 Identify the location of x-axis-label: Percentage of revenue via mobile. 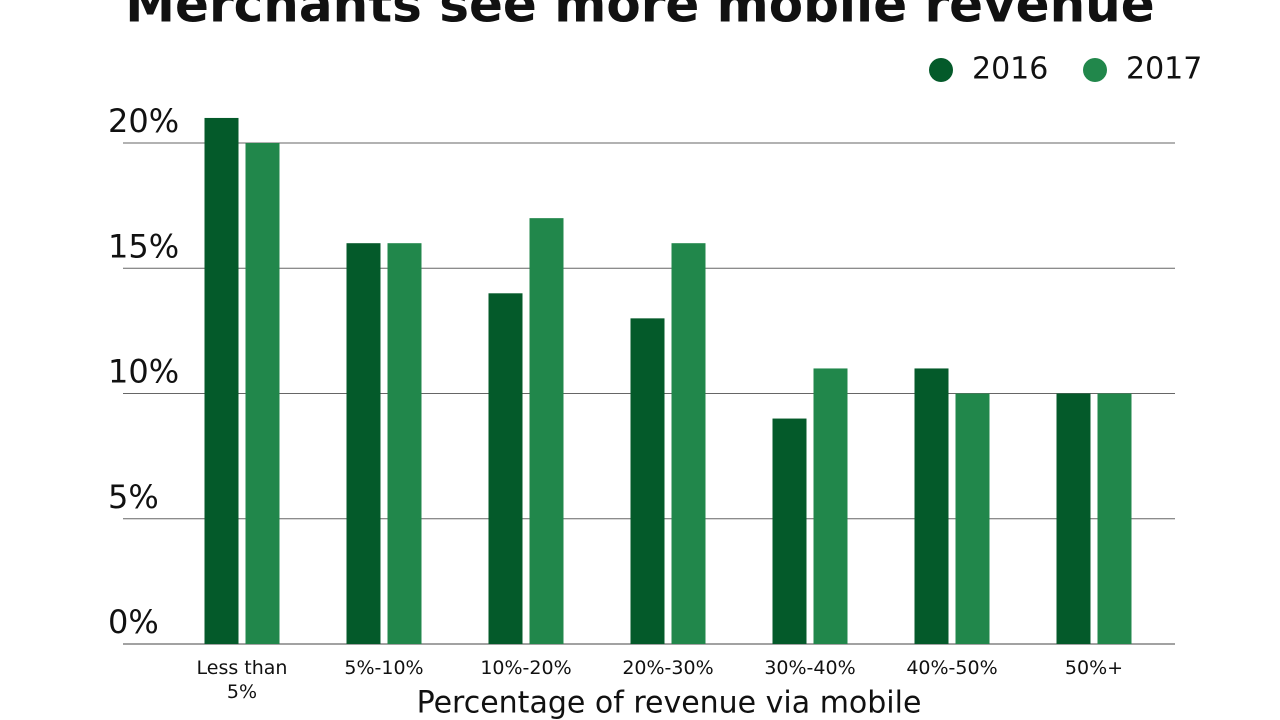
(669, 703).